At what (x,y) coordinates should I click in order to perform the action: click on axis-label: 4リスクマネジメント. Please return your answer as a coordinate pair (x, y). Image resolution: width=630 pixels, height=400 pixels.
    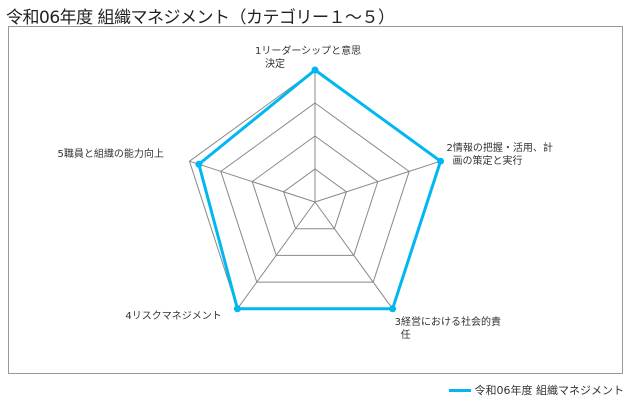
    Looking at the image, I should click on (173, 316).